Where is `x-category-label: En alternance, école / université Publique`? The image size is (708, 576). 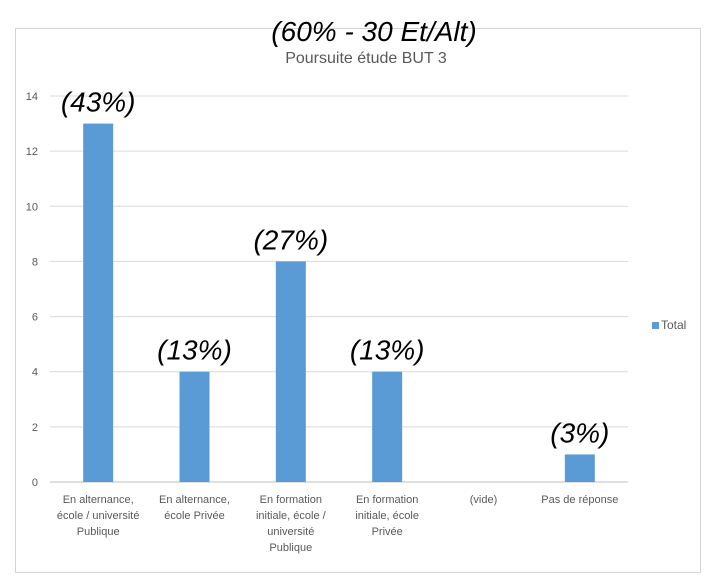 x-category-label: En alternance, école / université Publique is located at coordinates (98, 516).